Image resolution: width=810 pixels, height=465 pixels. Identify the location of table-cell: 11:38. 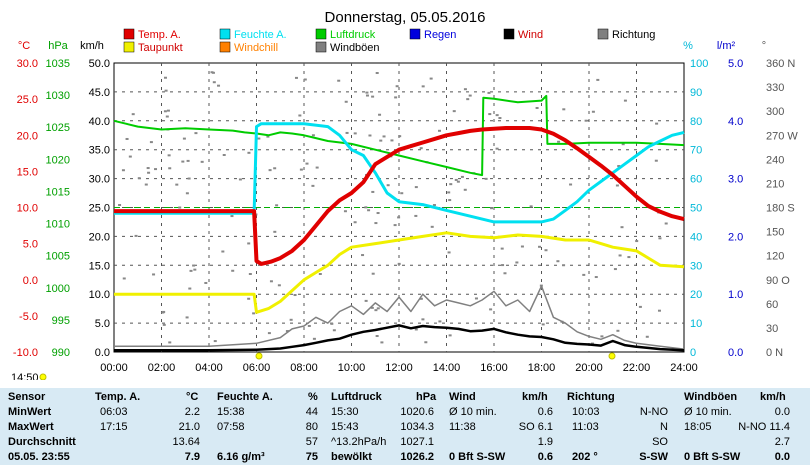
(462, 427).